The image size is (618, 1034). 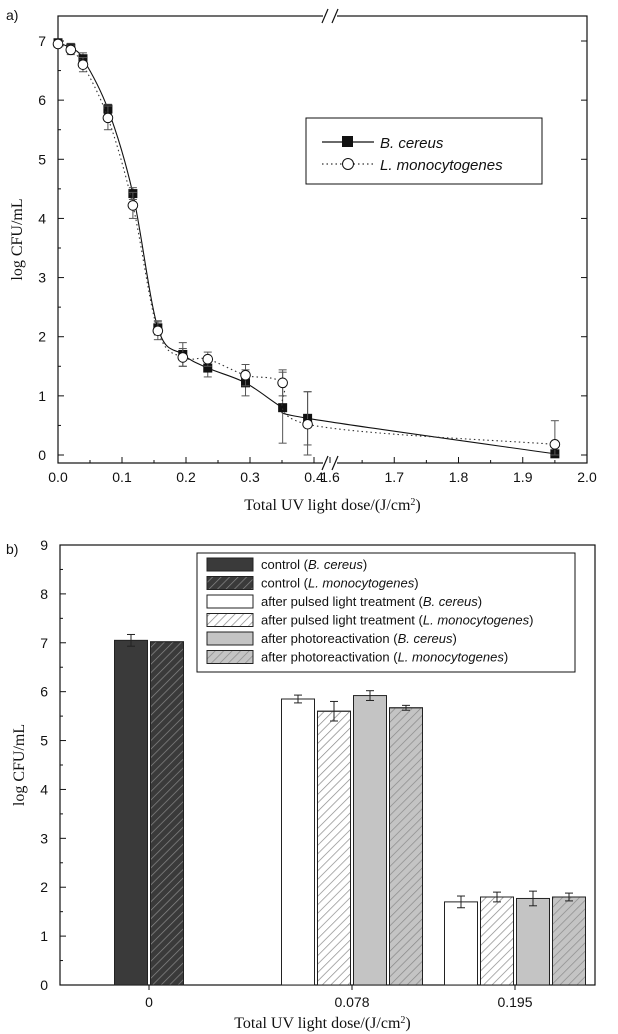 I want to click on x-tick-label: 1.9, so click(x=523, y=477).